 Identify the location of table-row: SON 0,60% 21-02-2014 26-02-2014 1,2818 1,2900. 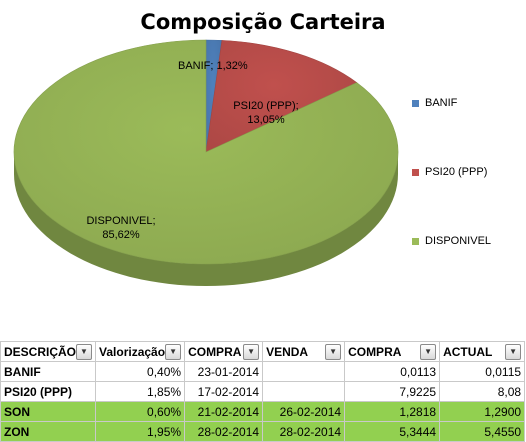
(263, 411).